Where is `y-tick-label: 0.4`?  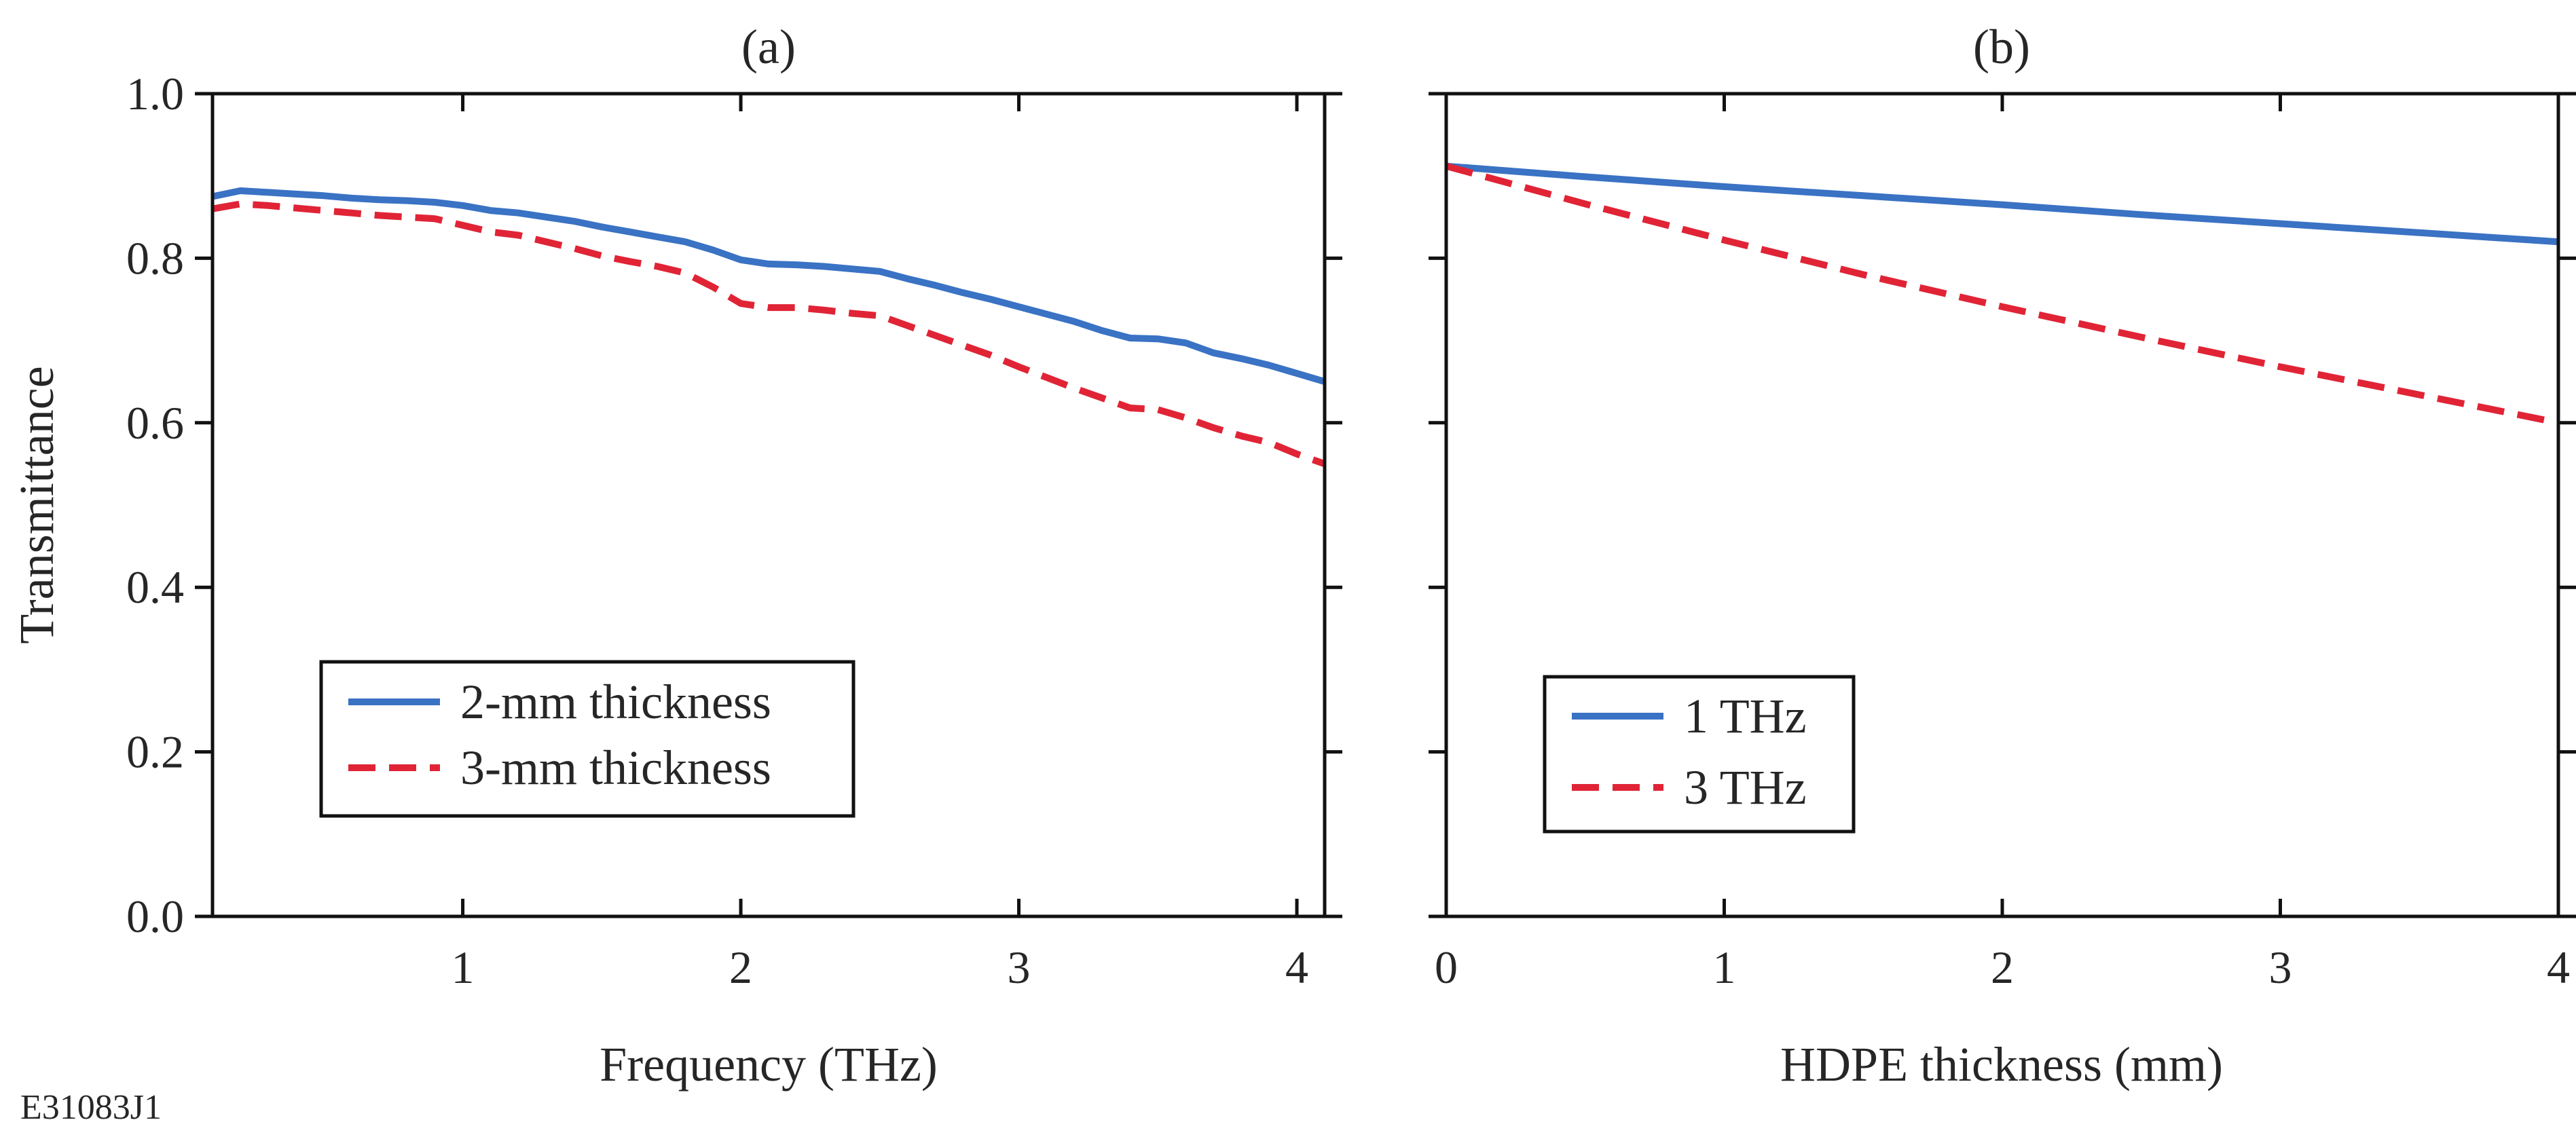 y-tick-label: 0.4 is located at coordinates (155, 587).